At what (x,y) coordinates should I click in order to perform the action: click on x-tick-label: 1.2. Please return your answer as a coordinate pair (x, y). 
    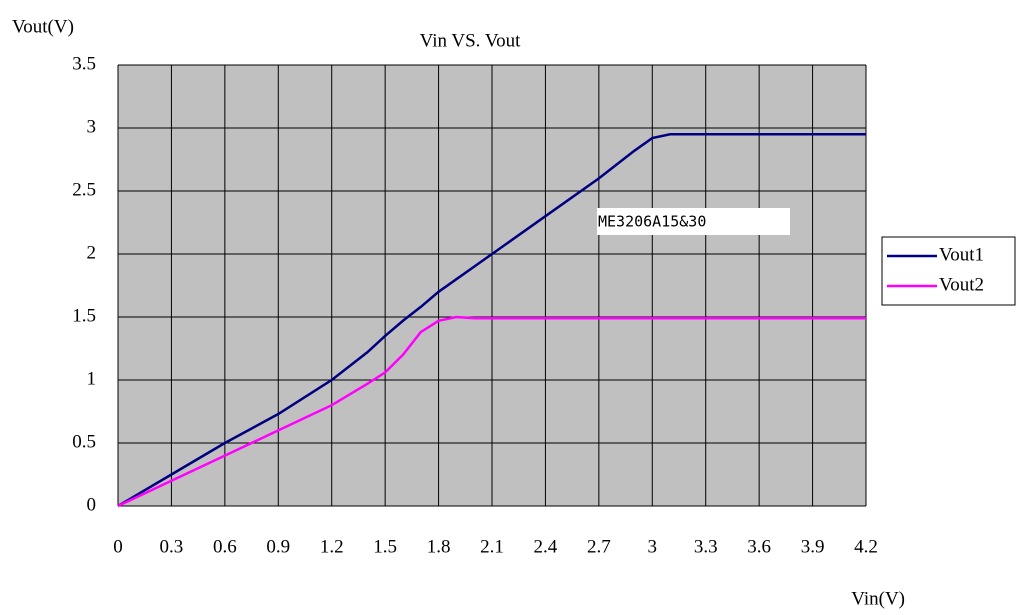
    Looking at the image, I should click on (332, 546).